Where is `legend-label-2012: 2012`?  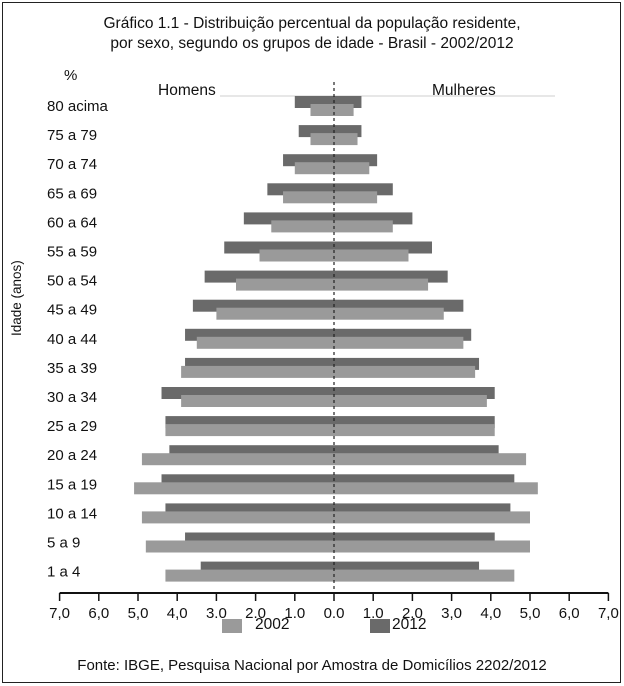 legend-label-2012: 2012 is located at coordinates (409, 624).